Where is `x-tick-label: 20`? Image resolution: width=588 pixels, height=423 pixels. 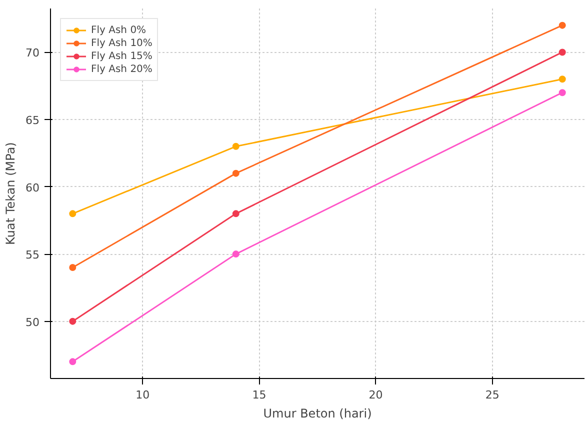 x-tick-label: 20 is located at coordinates (375, 395).